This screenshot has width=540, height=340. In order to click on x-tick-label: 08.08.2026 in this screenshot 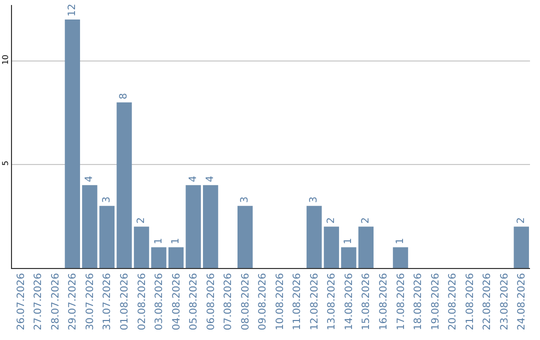, I will do `click(246, 301)`.